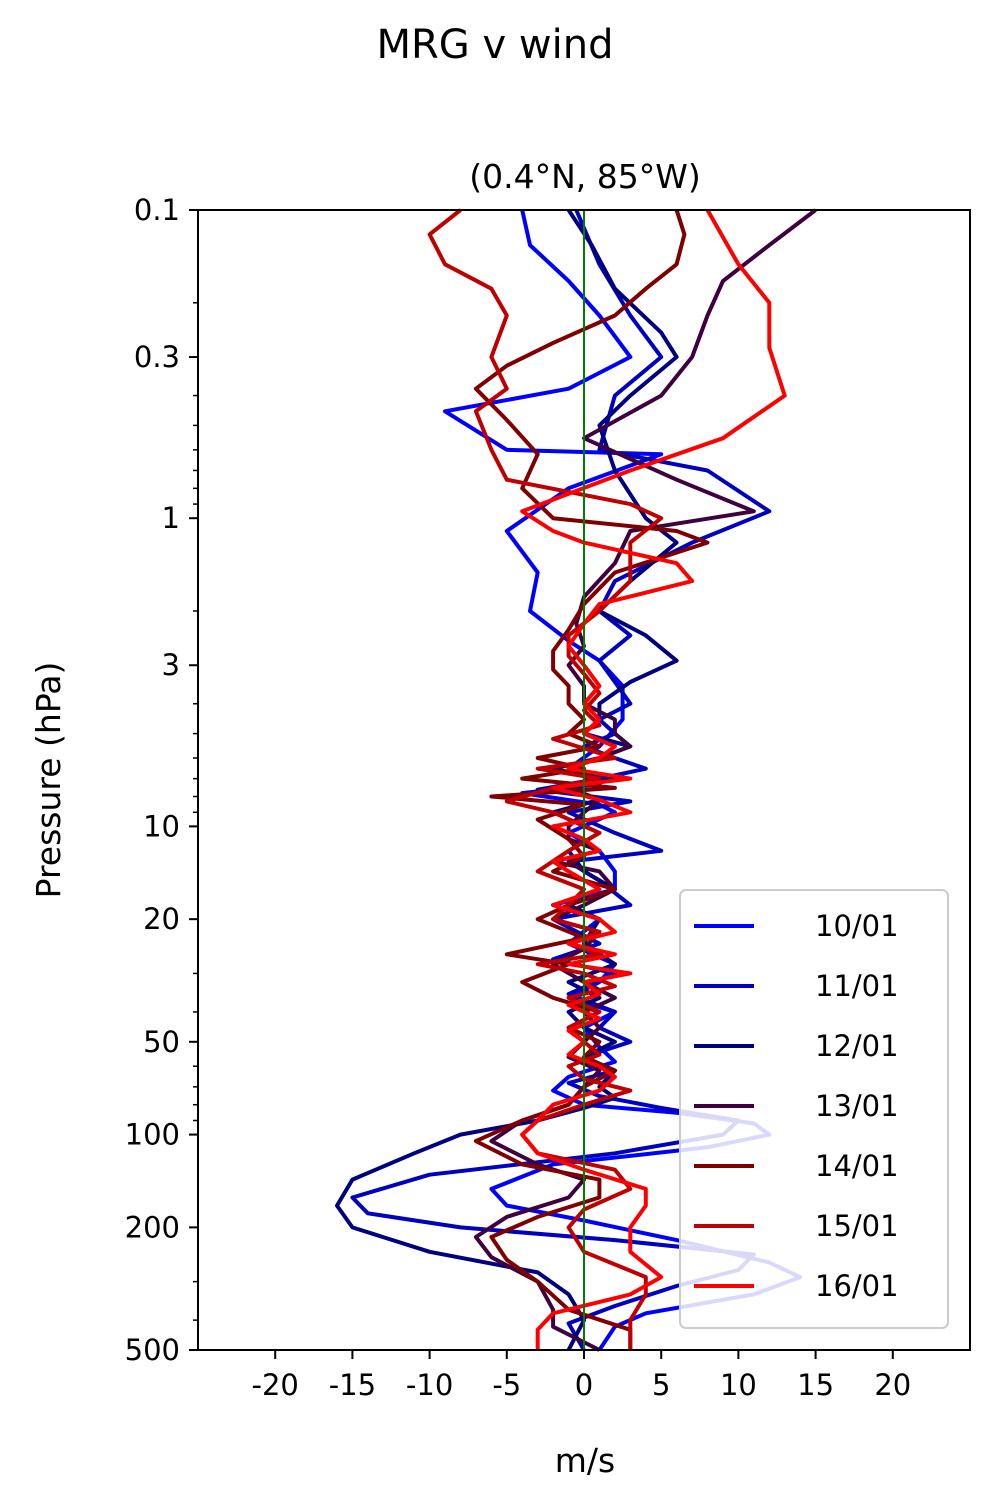 The width and height of the screenshot is (990, 1500). What do you see at coordinates (506, 1385) in the screenshot?
I see `x-tick-label: -5` at bounding box center [506, 1385].